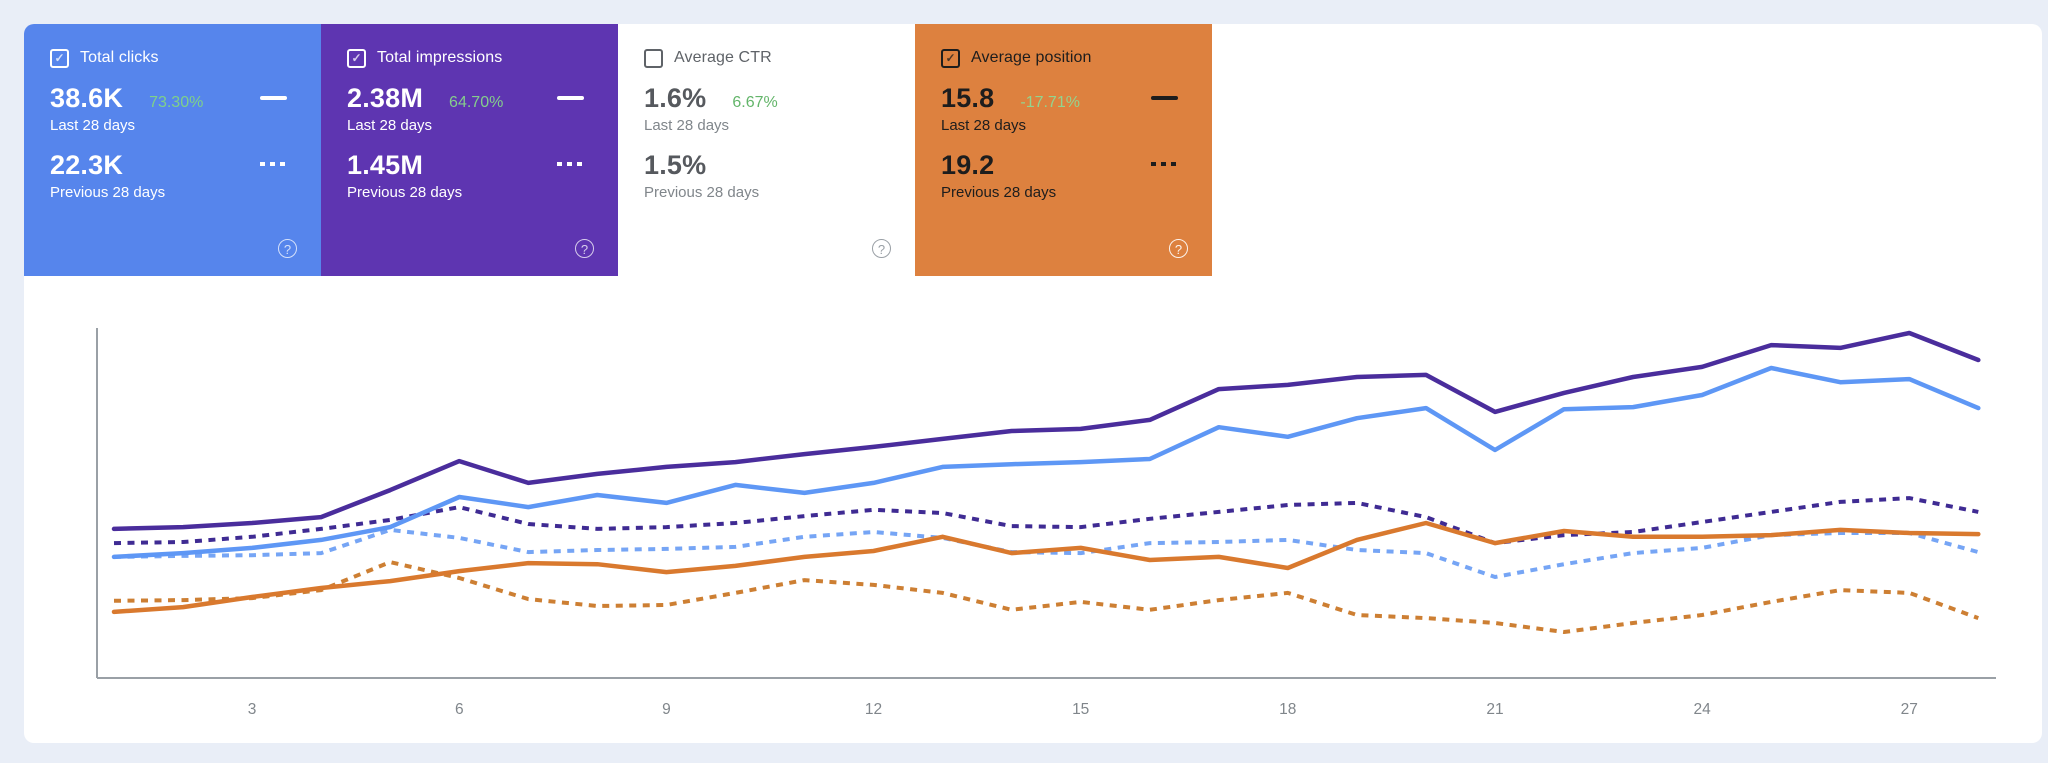  I want to click on change-percent: 73.30%, so click(176, 102).